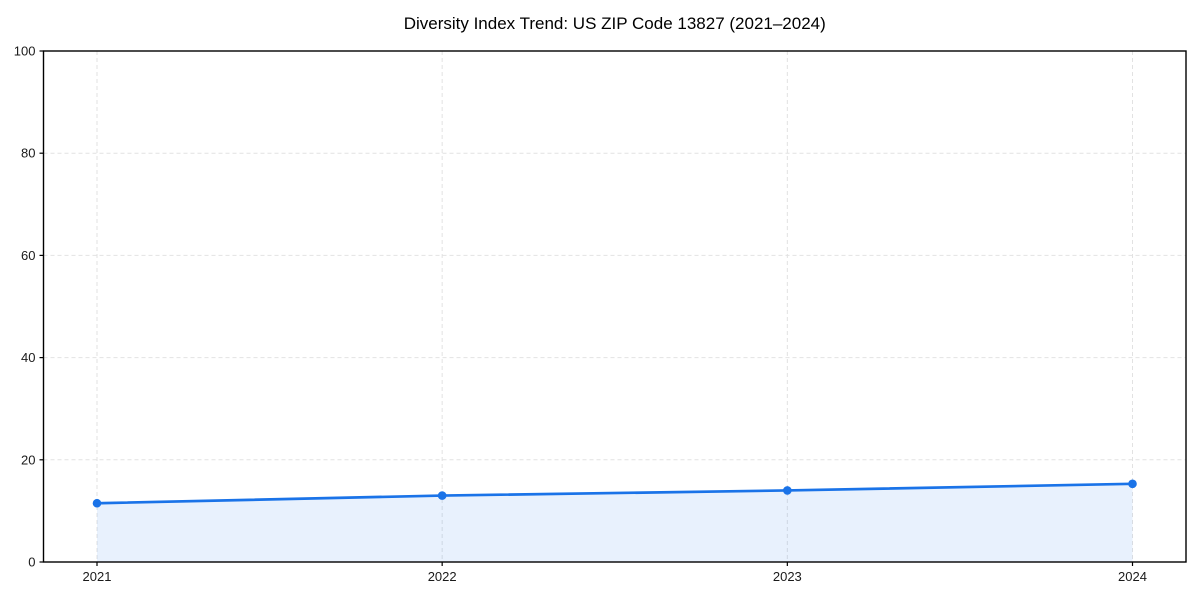 The height and width of the screenshot is (600, 1200). Describe the element at coordinates (97, 576) in the screenshot. I see `x-tick-label: 2021` at that location.